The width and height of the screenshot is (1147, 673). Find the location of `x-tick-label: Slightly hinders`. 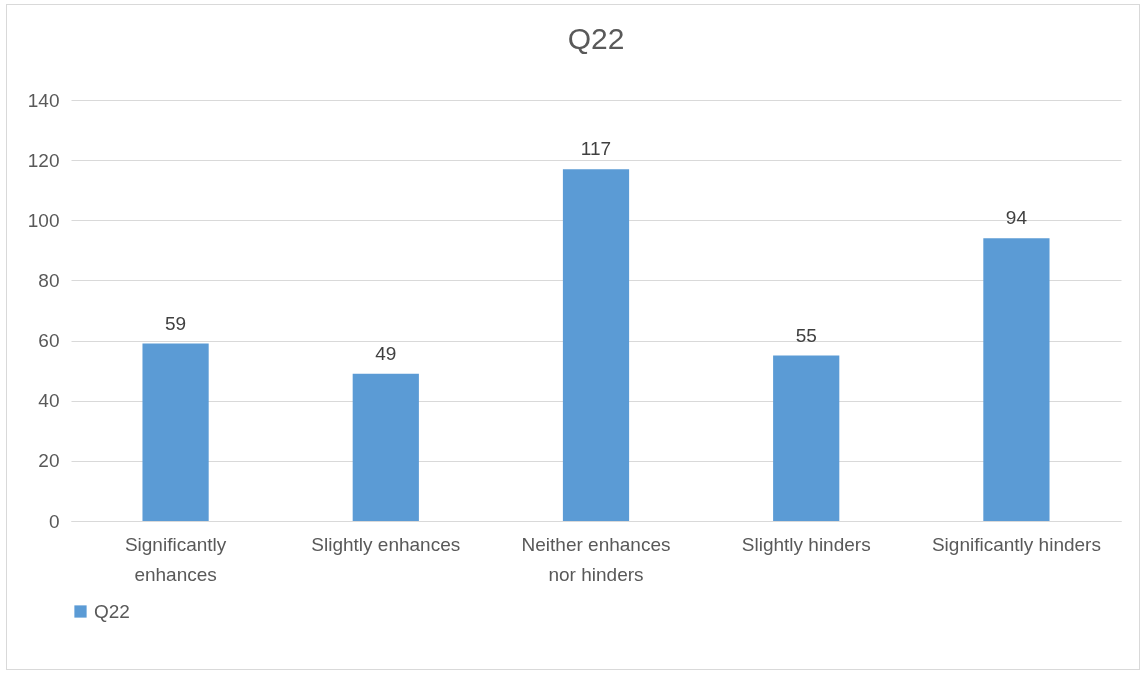

x-tick-label: Slightly hinders is located at coordinates (806, 544).